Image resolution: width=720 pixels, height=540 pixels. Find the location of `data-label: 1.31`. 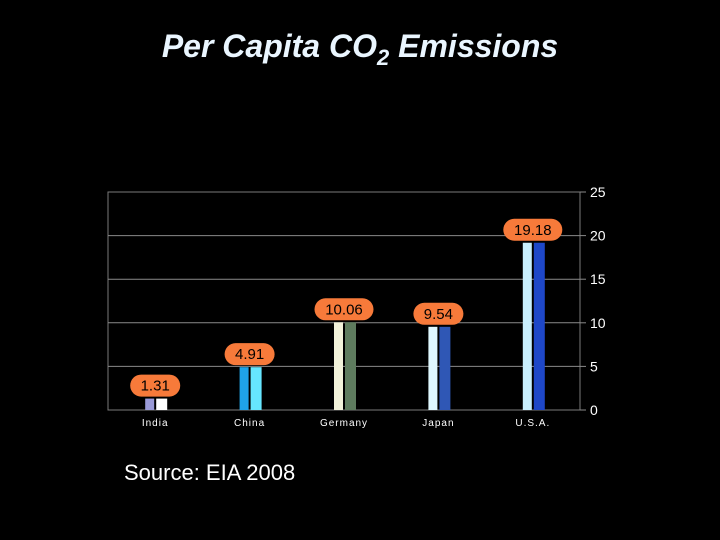

data-label: 1.31 is located at coordinates (155, 386).